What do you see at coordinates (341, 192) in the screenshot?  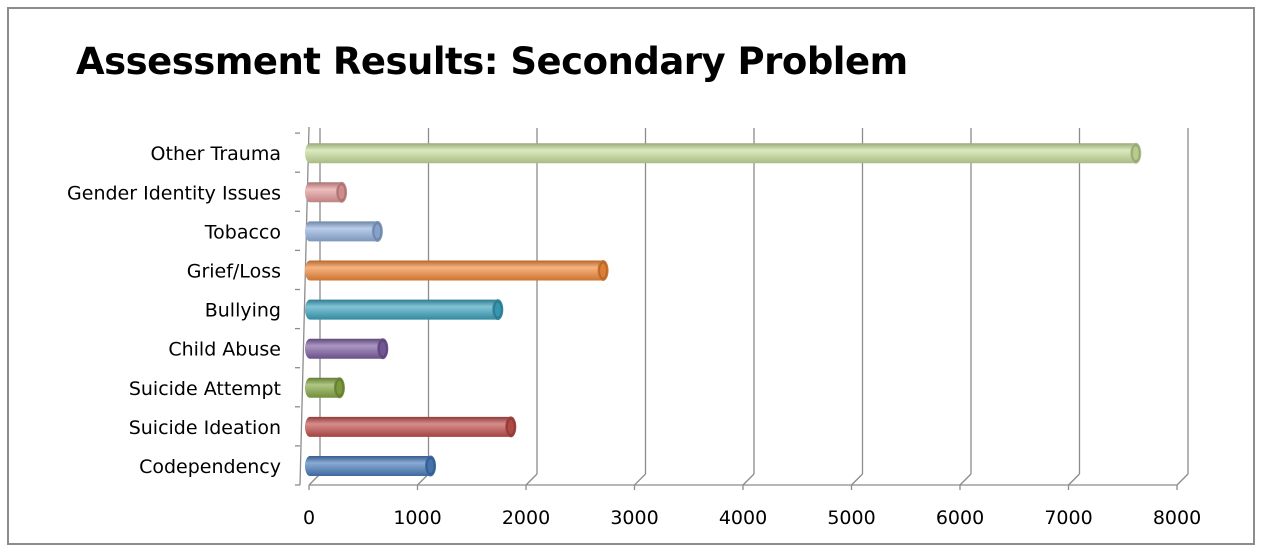 I see `bar-cap-highlight-gender-identity-issues` at bounding box center [341, 192].